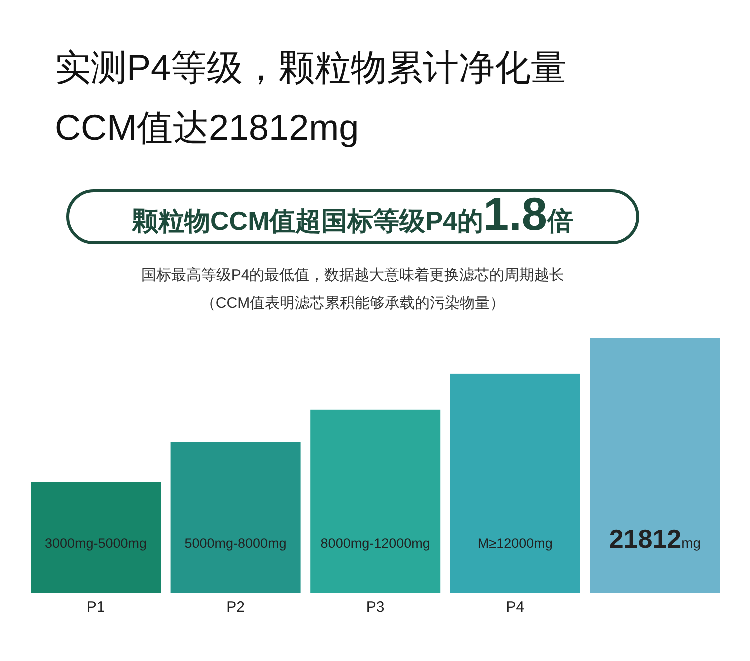  What do you see at coordinates (96, 543) in the screenshot?
I see `value-label: 3000mg-5000mg` at bounding box center [96, 543].